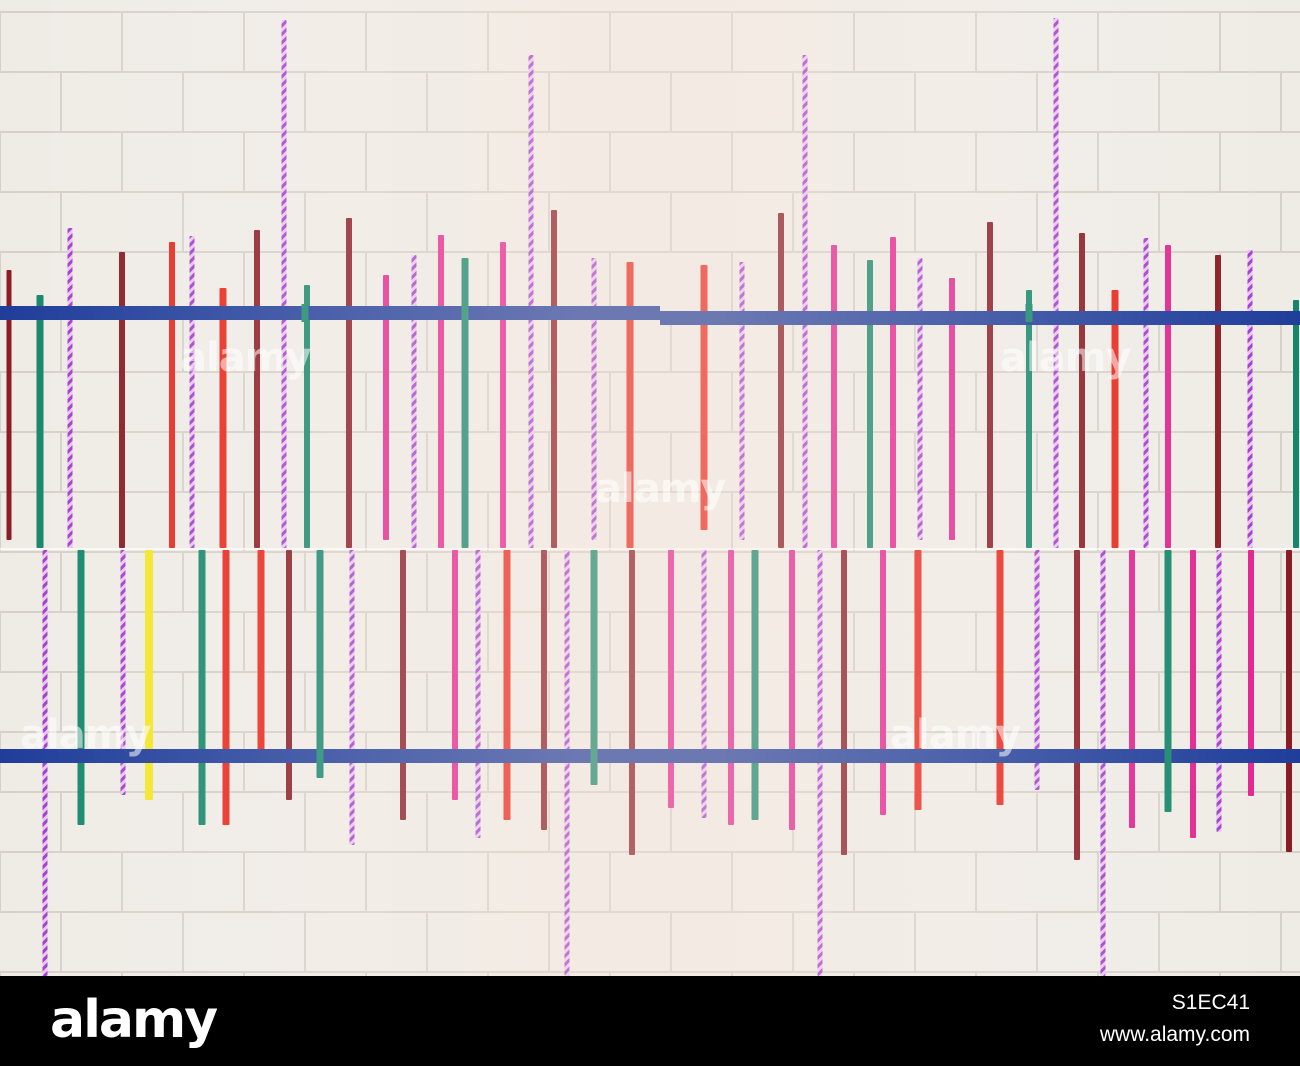  I want to click on alamy-logo: alamy, so click(134, 1020).